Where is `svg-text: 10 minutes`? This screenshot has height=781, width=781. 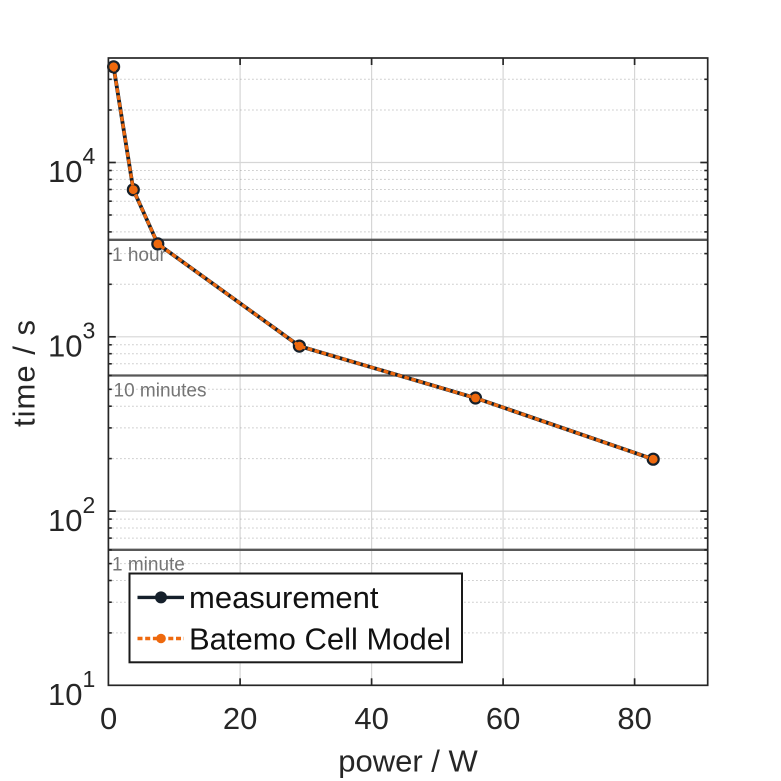 svg-text: 10 minutes is located at coordinates (160, 391).